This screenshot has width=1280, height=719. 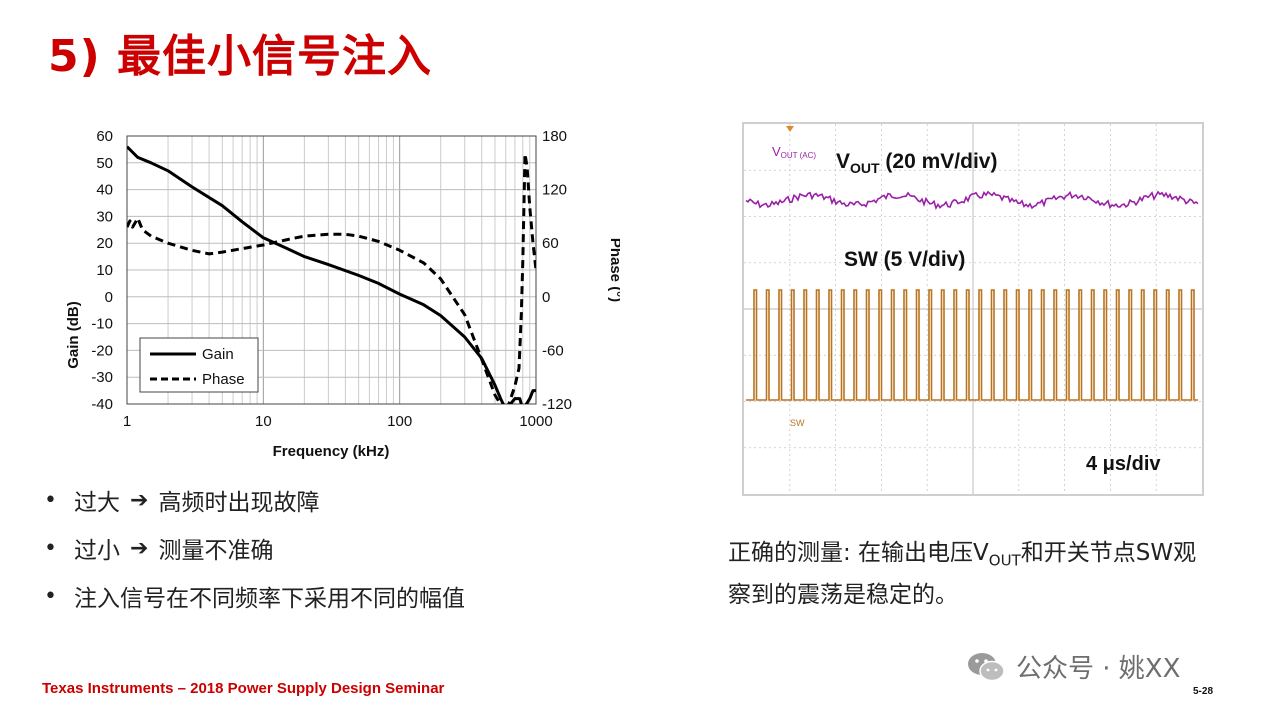 What do you see at coordinates (263, 421) in the screenshot?
I see `x-tick-label: 10` at bounding box center [263, 421].